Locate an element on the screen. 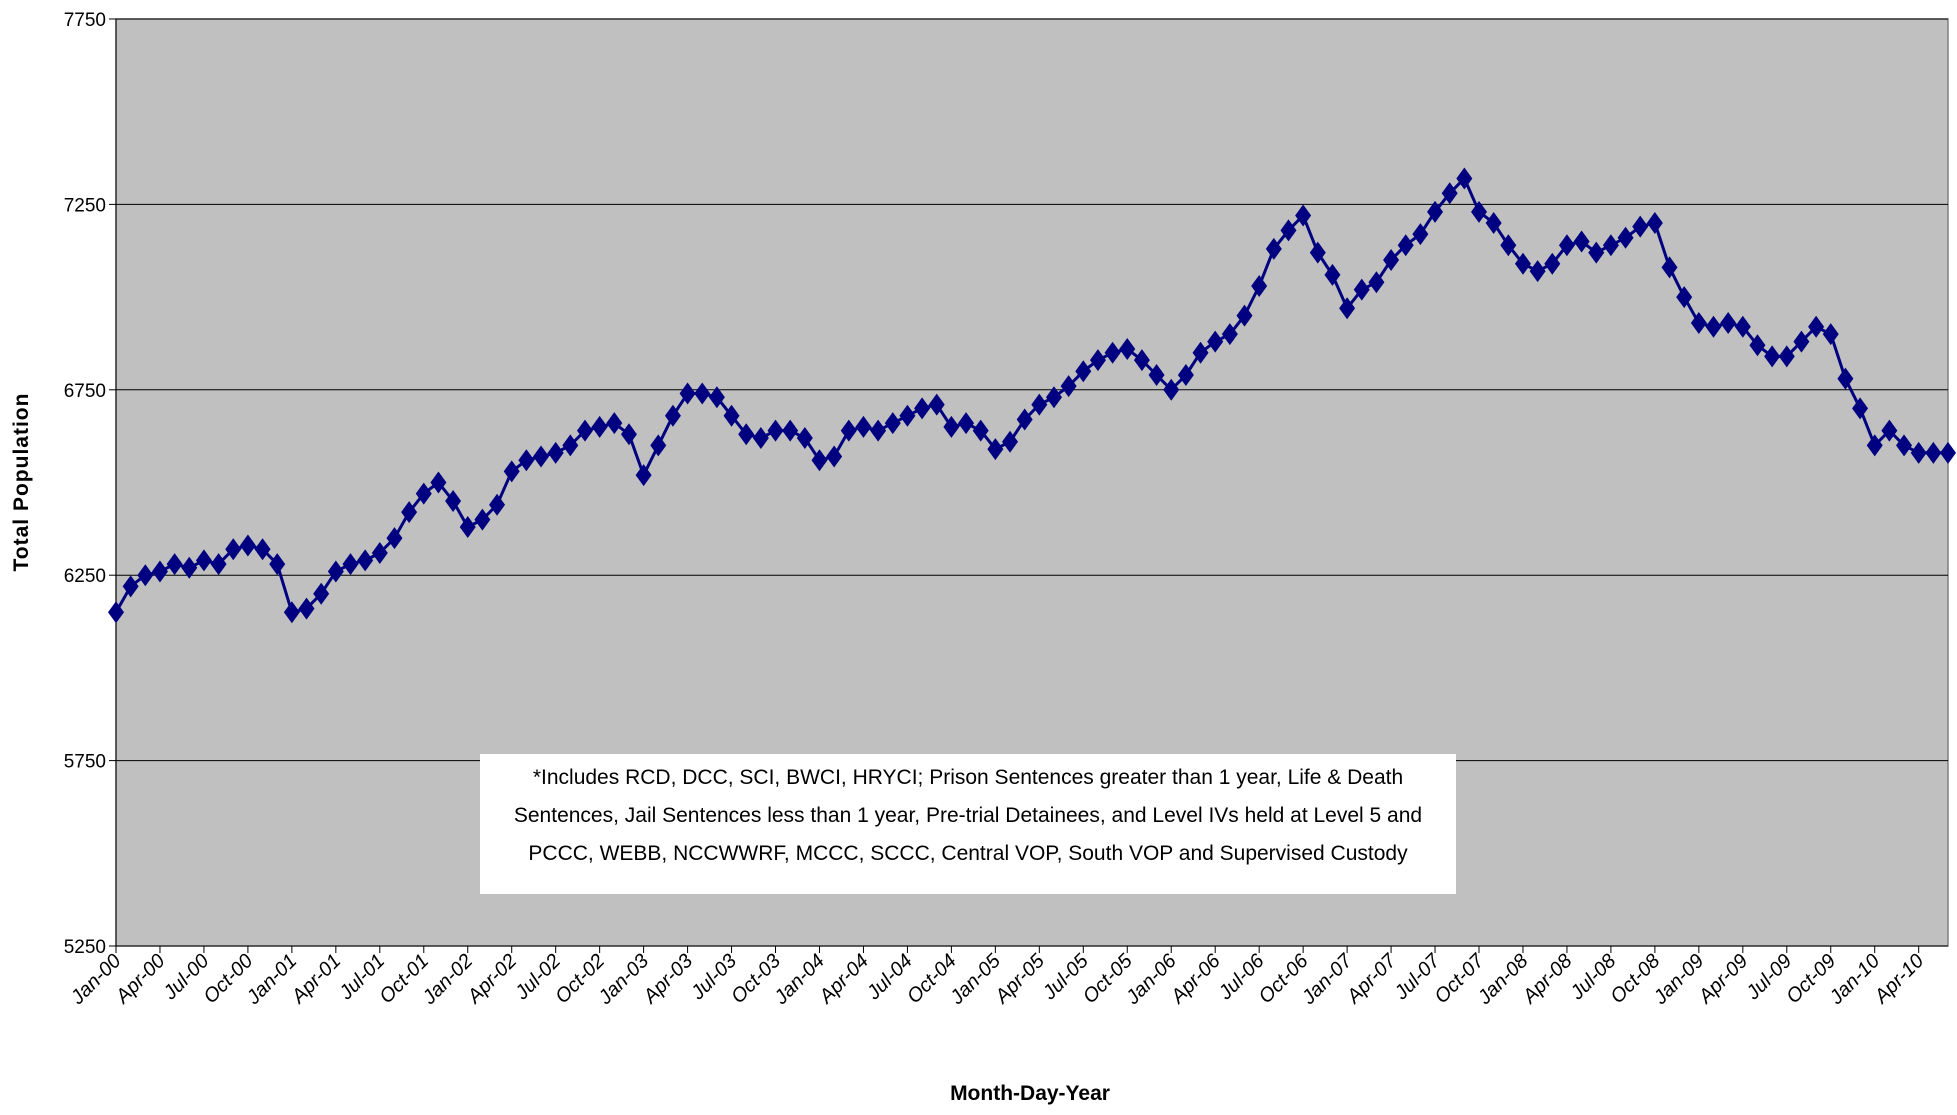  x-tick-label: Jan-07 is located at coordinates (1327, 979).